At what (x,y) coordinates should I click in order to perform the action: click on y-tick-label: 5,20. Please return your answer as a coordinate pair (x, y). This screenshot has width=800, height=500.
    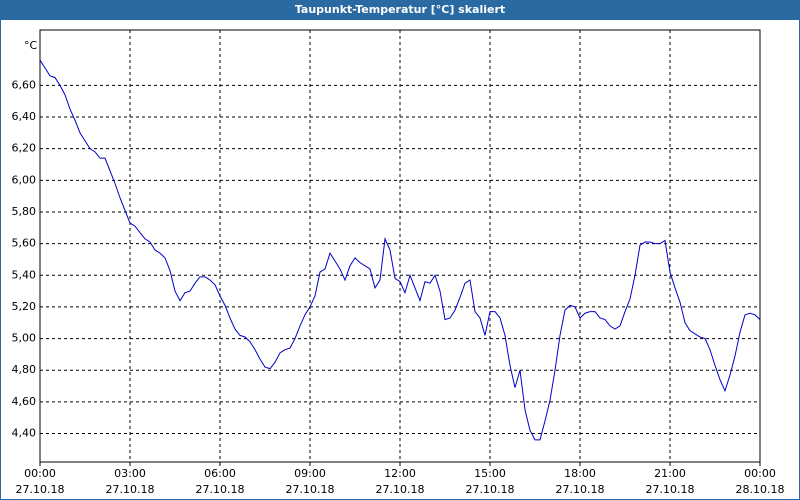
    Looking at the image, I should click on (24, 306).